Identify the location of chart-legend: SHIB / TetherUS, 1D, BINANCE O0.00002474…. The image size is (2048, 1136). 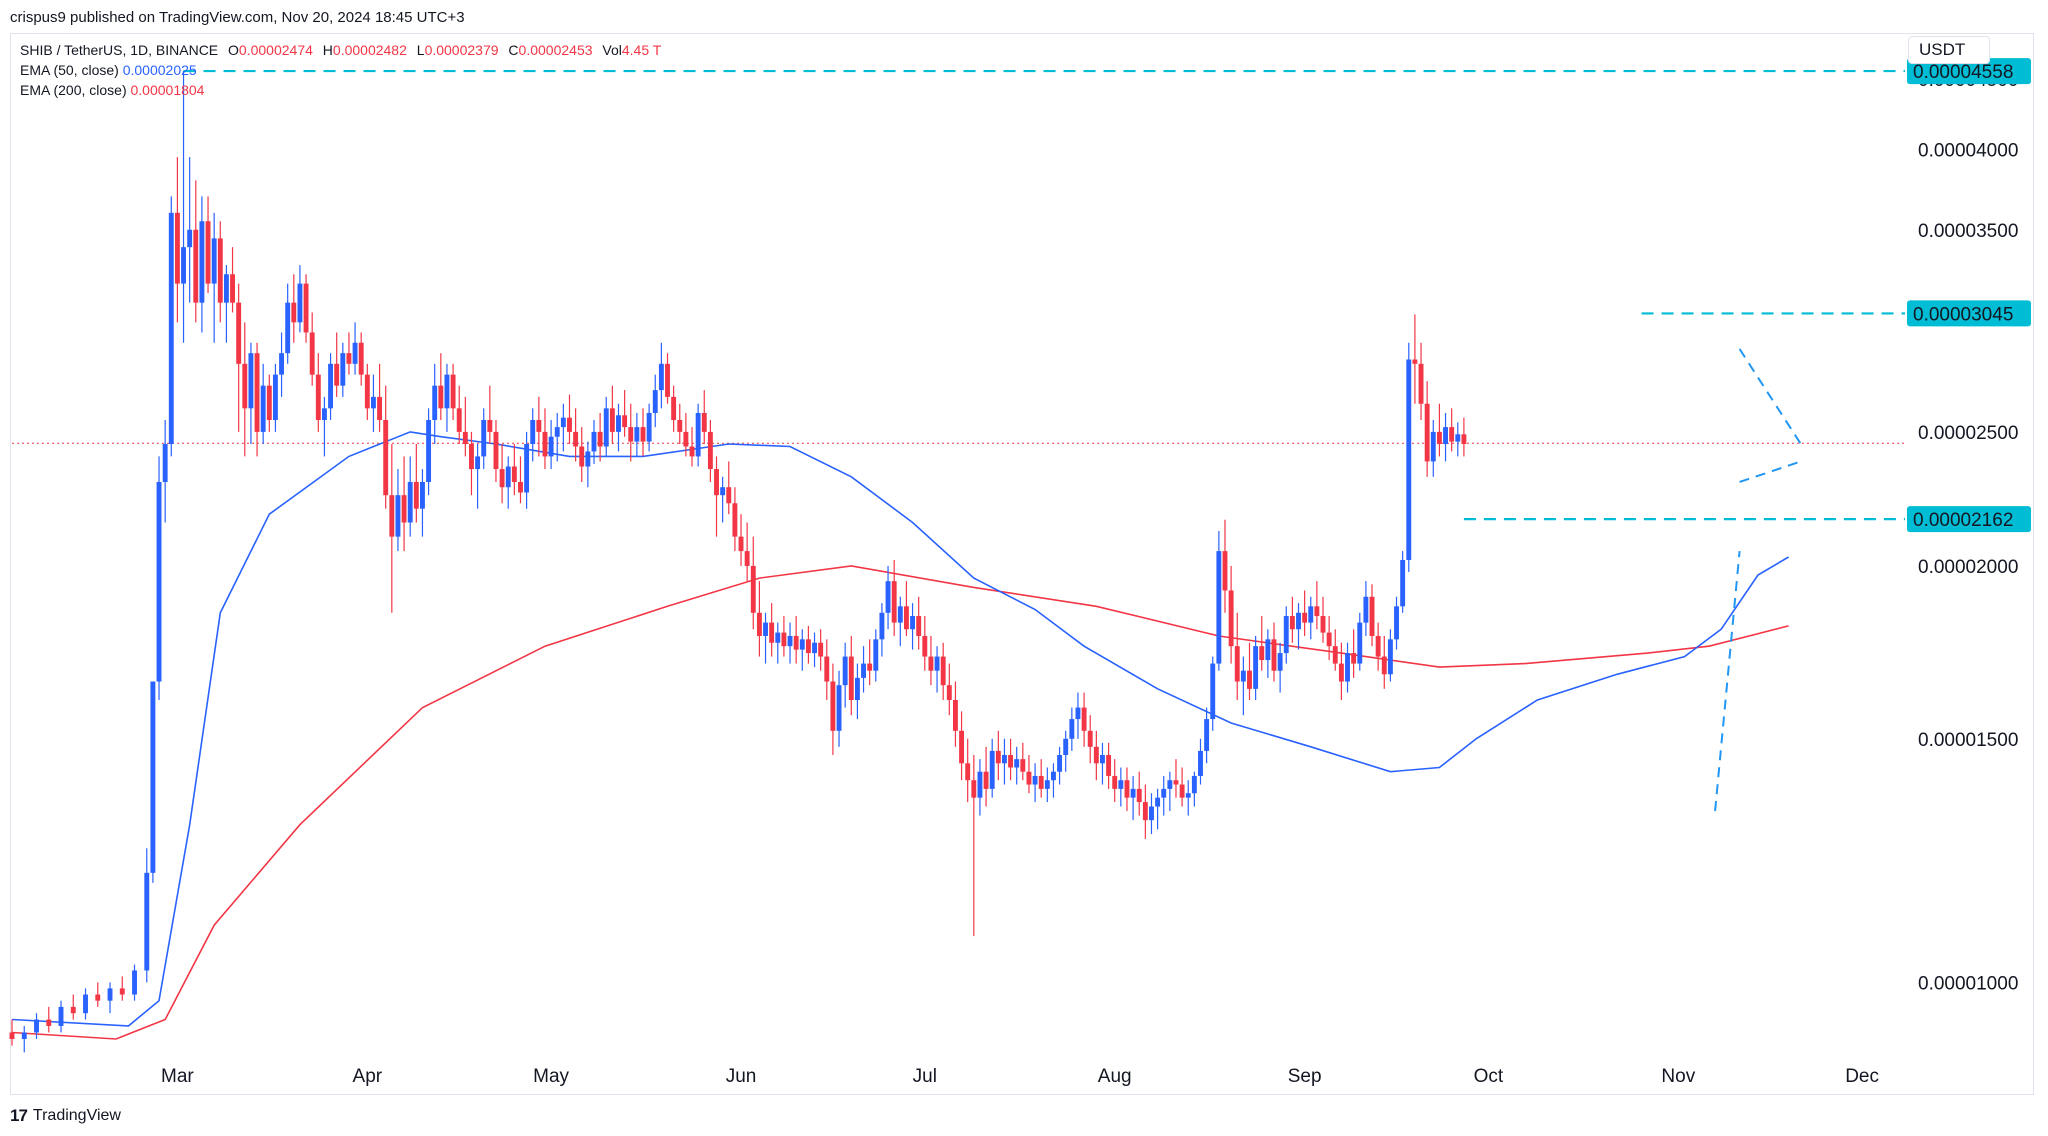
(340, 70).